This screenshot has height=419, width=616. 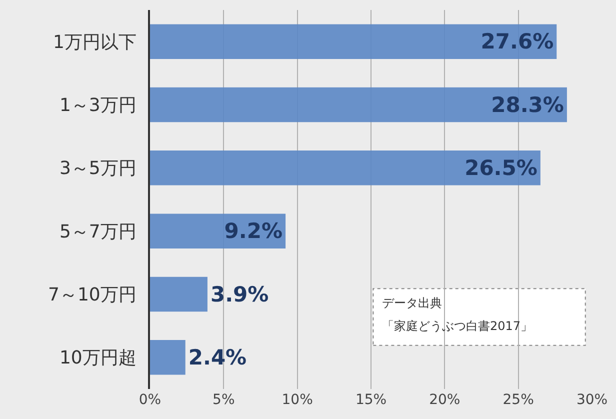 What do you see at coordinates (457, 326) in the screenshot?
I see `annotation: 「家庭どうぶつ白書2017」` at bounding box center [457, 326].